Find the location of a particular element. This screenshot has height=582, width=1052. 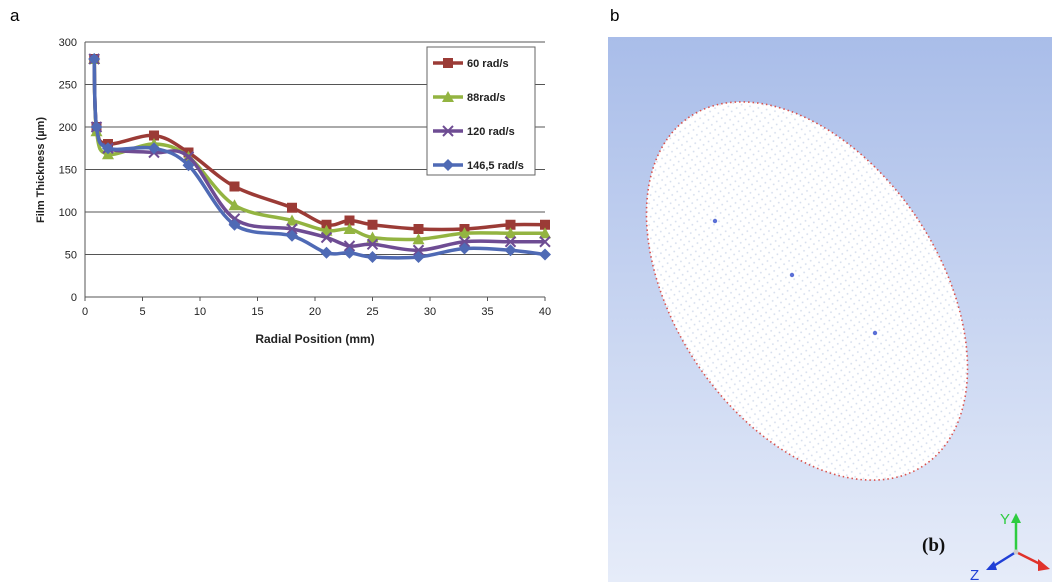

x-tick-label: 5 is located at coordinates (142, 312).